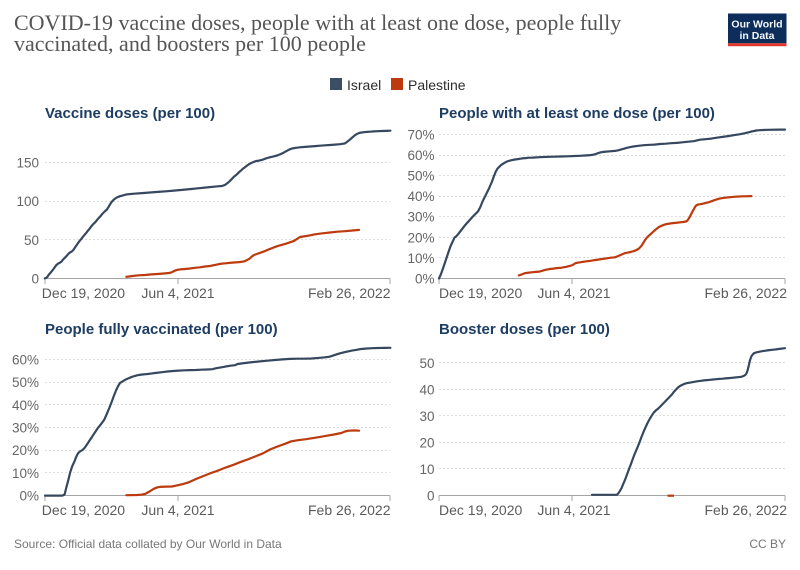  Describe the element at coordinates (426, 442) in the screenshot. I see `svg-text: 20` at that location.